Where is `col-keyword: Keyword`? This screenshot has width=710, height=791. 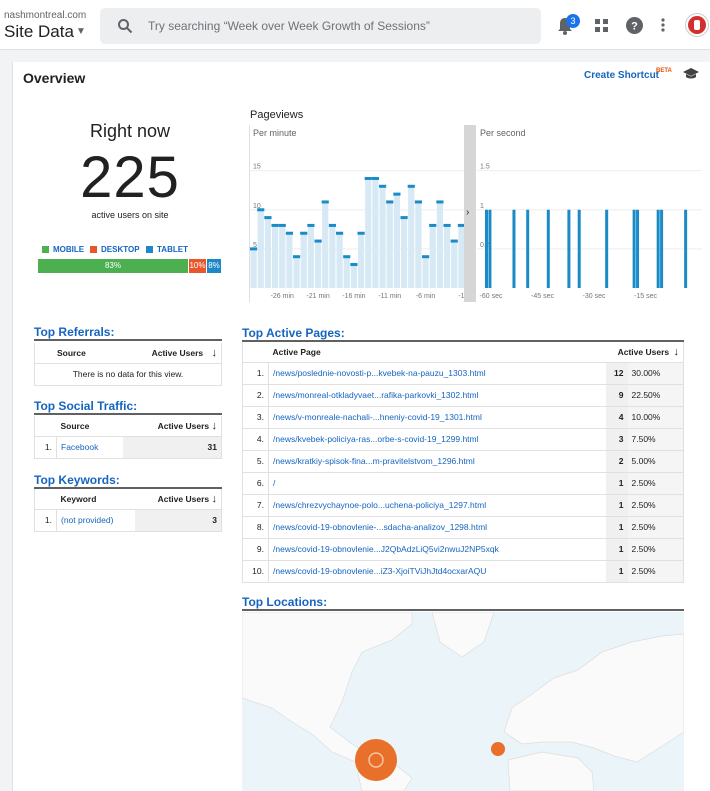
col-keyword: Keyword is located at coordinates (95, 499).